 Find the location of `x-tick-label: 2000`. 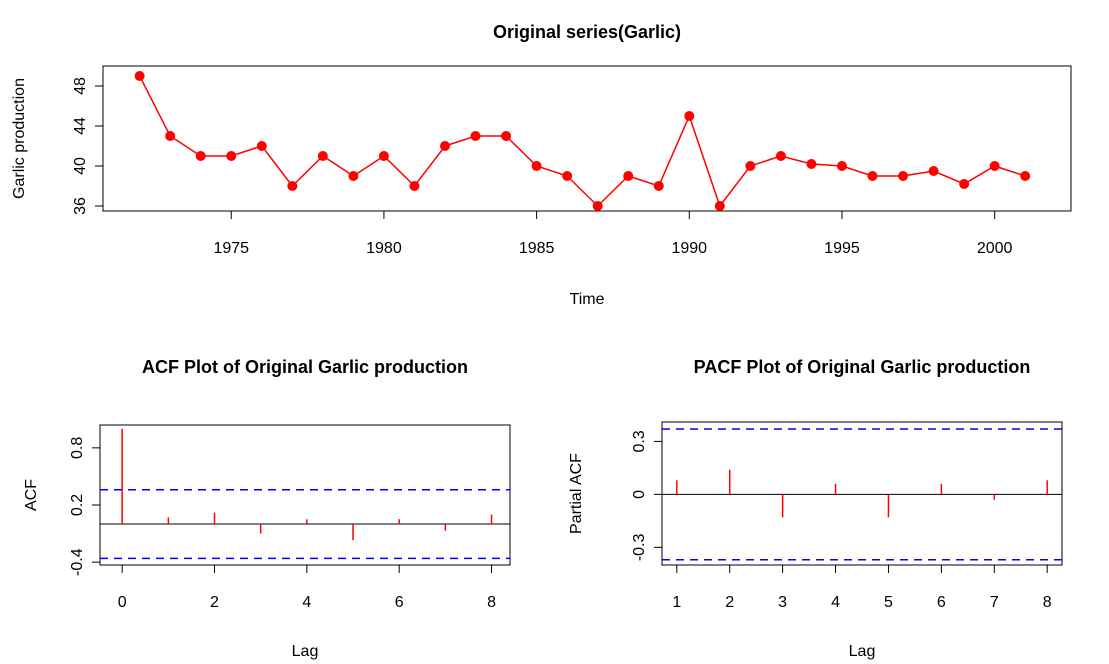

x-tick-label: 2000 is located at coordinates (995, 248).